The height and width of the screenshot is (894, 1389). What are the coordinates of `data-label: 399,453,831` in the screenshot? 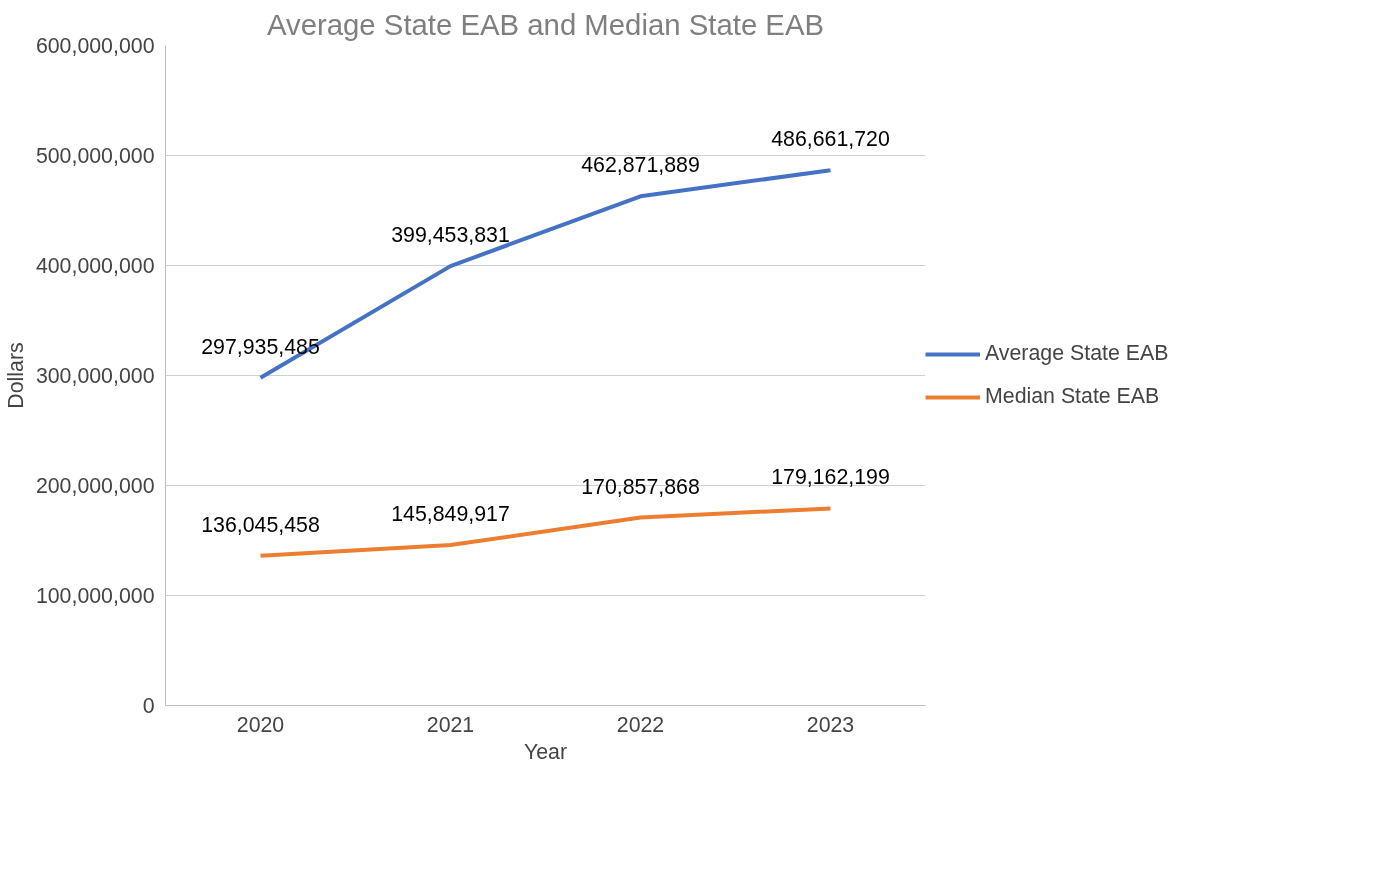 It's located at (450, 235).